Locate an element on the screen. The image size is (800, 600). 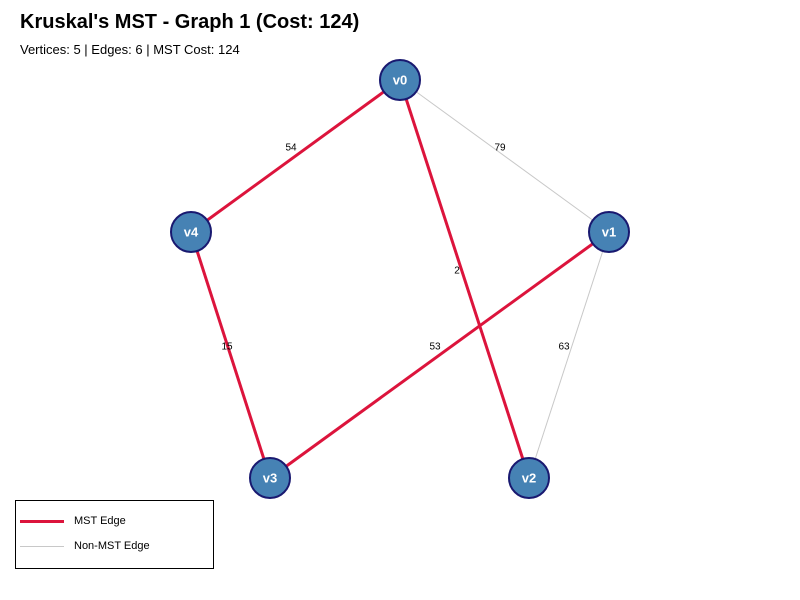
node-circle-v1 is located at coordinates (609, 232).